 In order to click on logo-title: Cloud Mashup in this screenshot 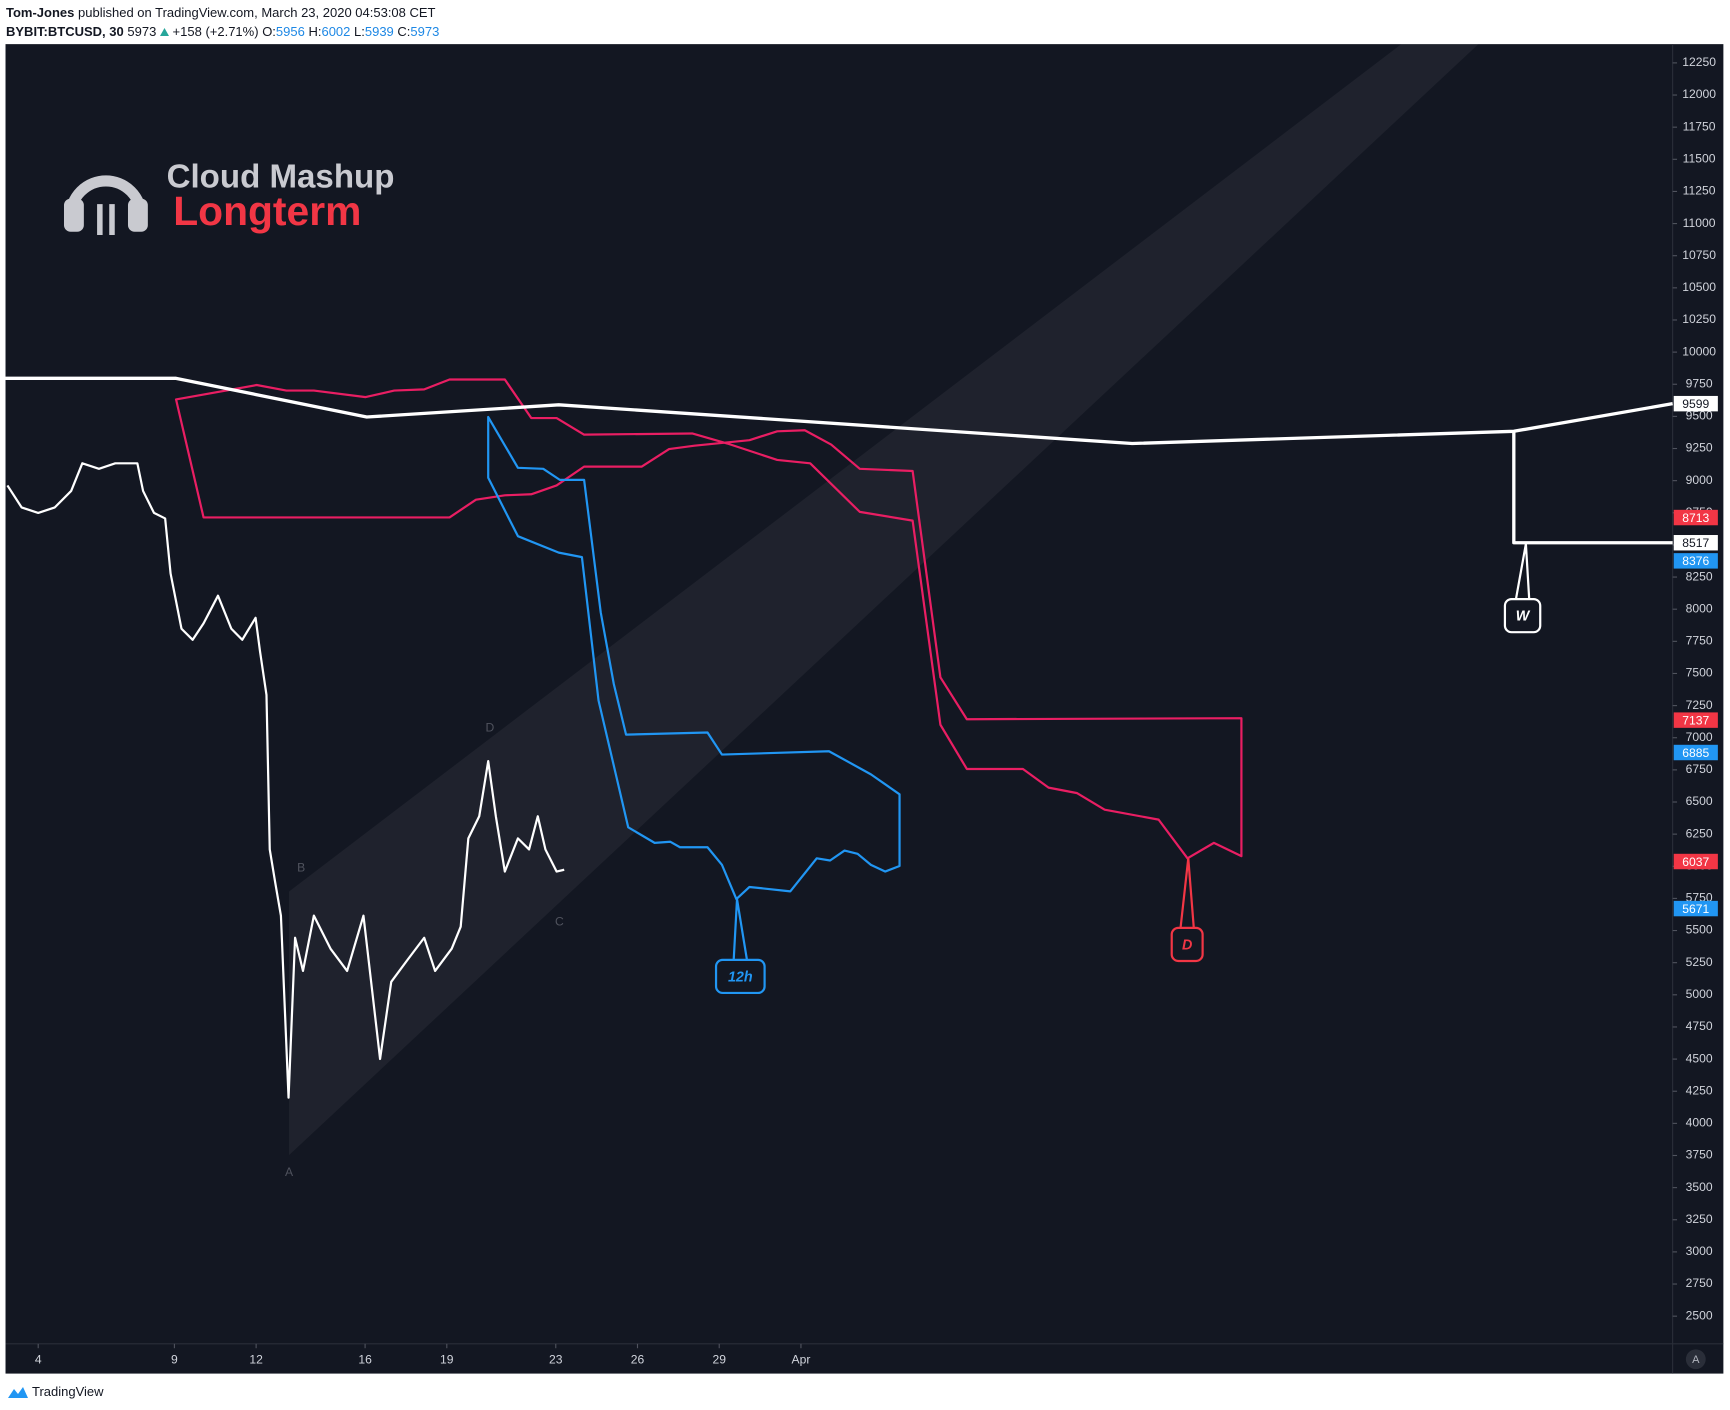, I will do `click(281, 176)`.